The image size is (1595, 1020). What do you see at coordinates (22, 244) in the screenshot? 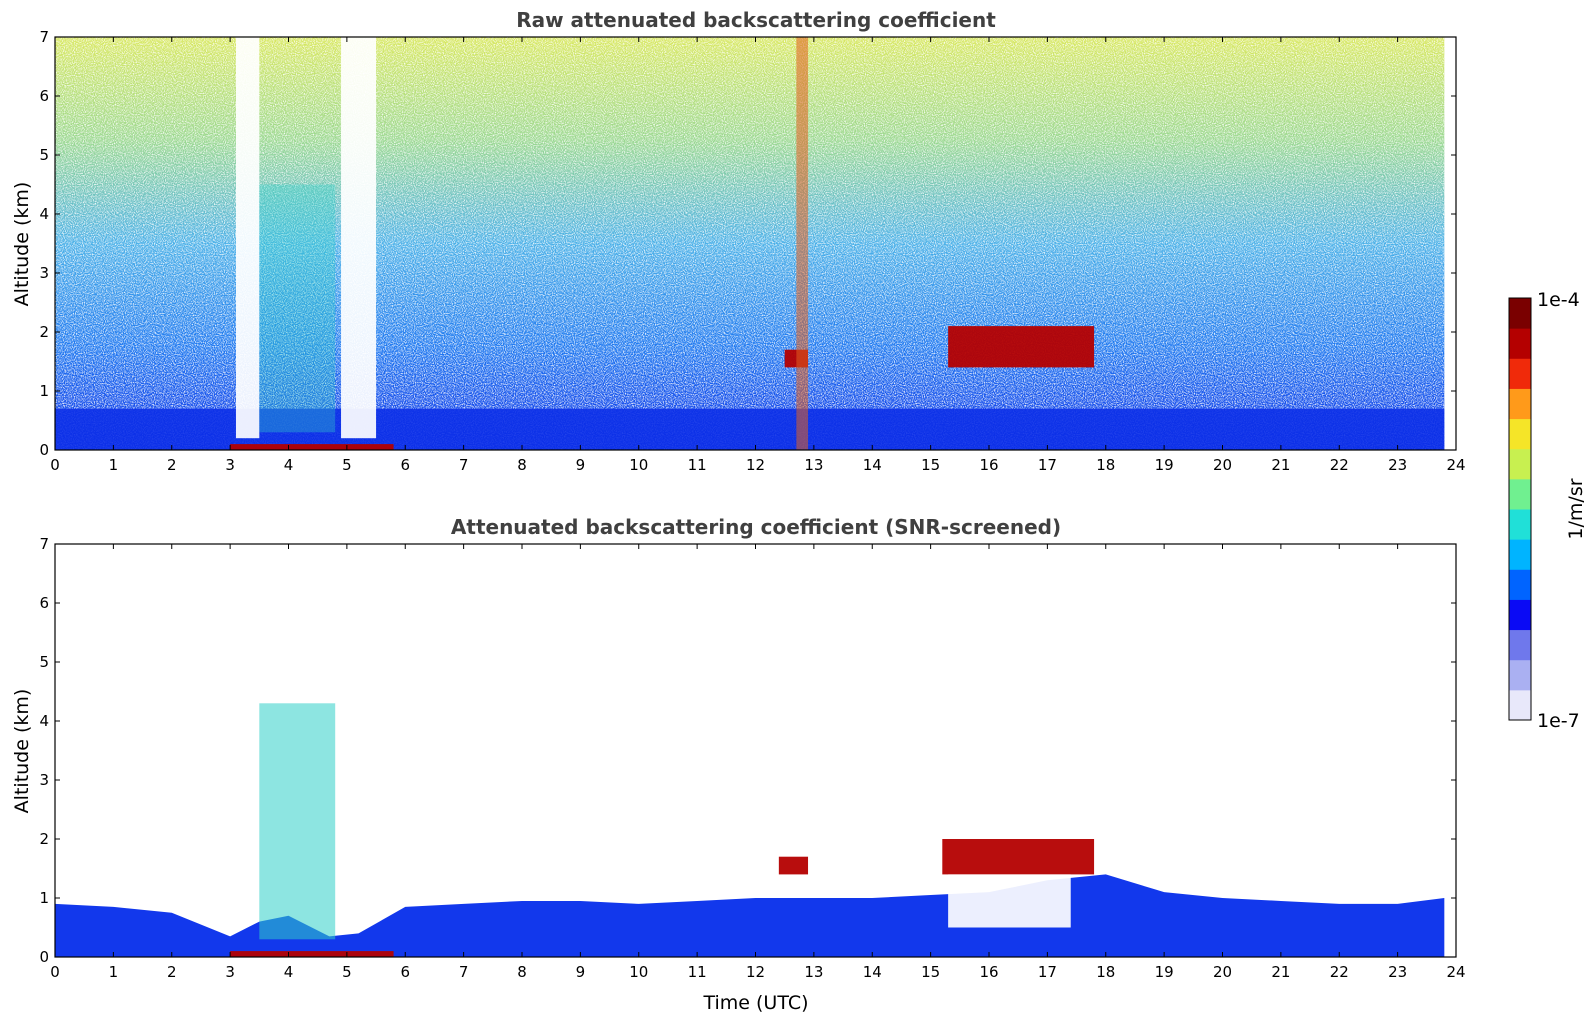
I see `raw-y-axis-label: Altitude (km)` at bounding box center [22, 244].